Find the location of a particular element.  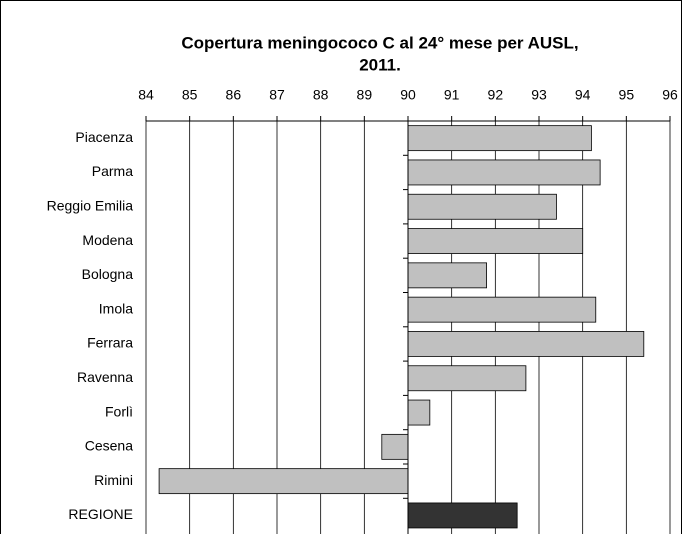

y-tick-label: Piacenza is located at coordinates (104, 137).